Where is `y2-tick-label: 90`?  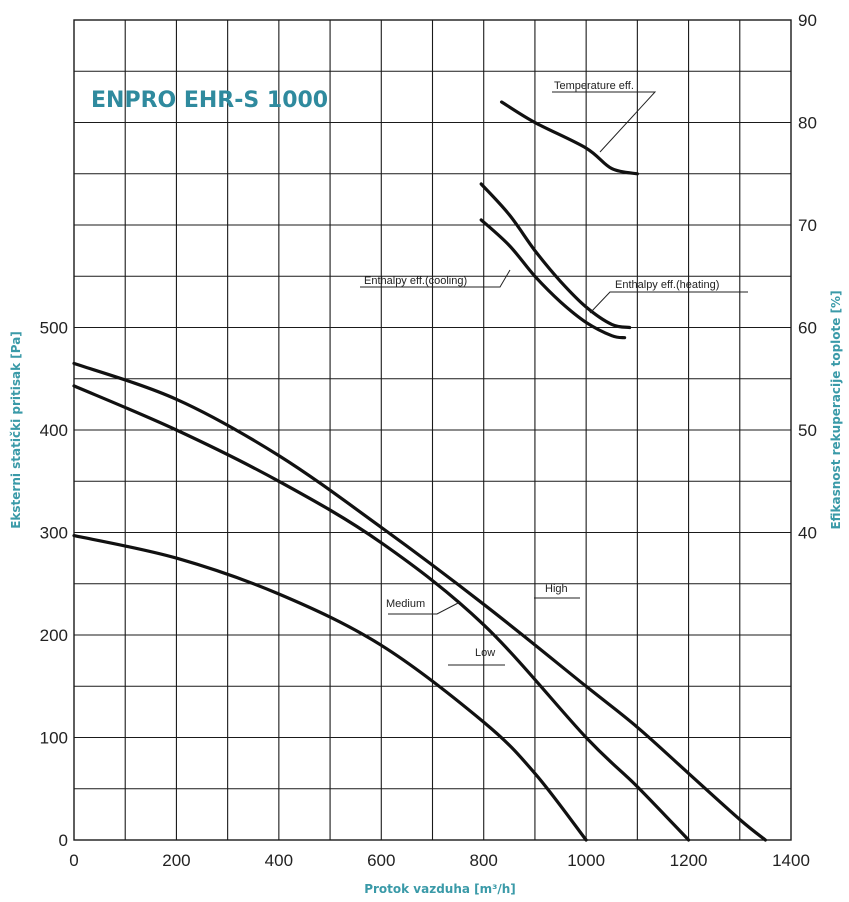
y2-tick-label: 90 is located at coordinates (807, 20).